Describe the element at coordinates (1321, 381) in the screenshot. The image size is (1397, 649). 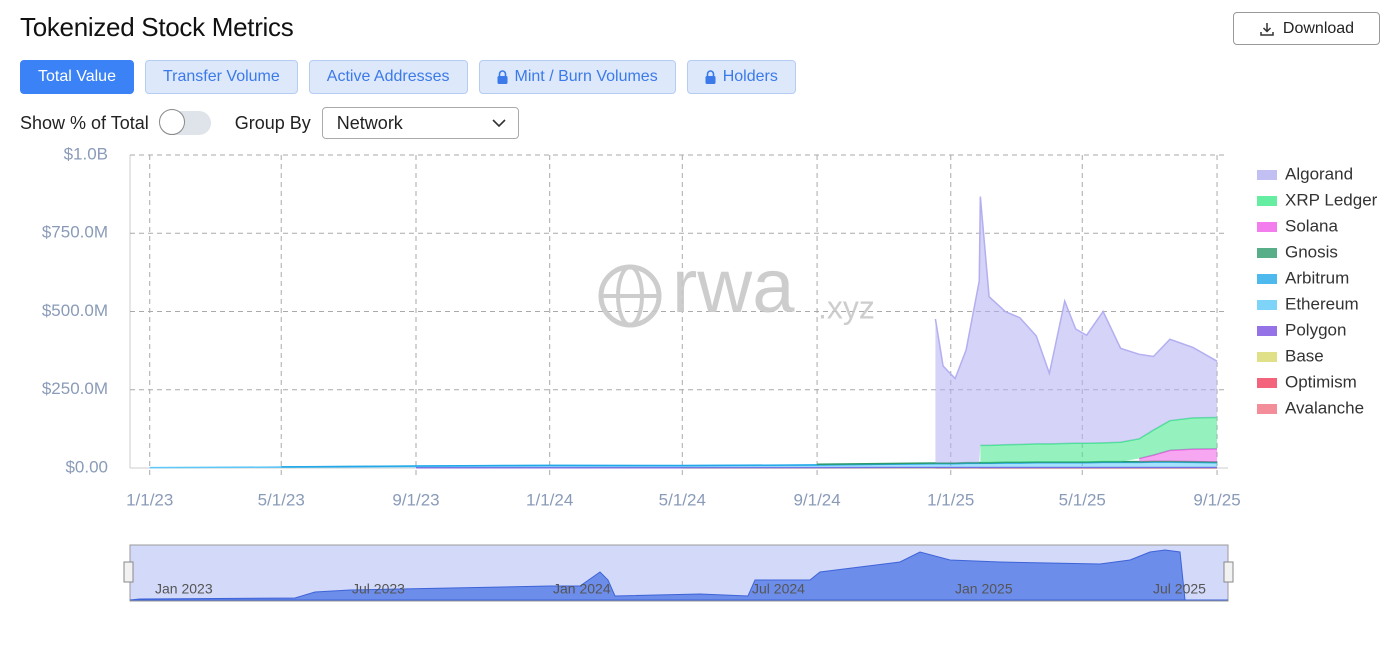
I see `legend-label: Optimism` at that location.